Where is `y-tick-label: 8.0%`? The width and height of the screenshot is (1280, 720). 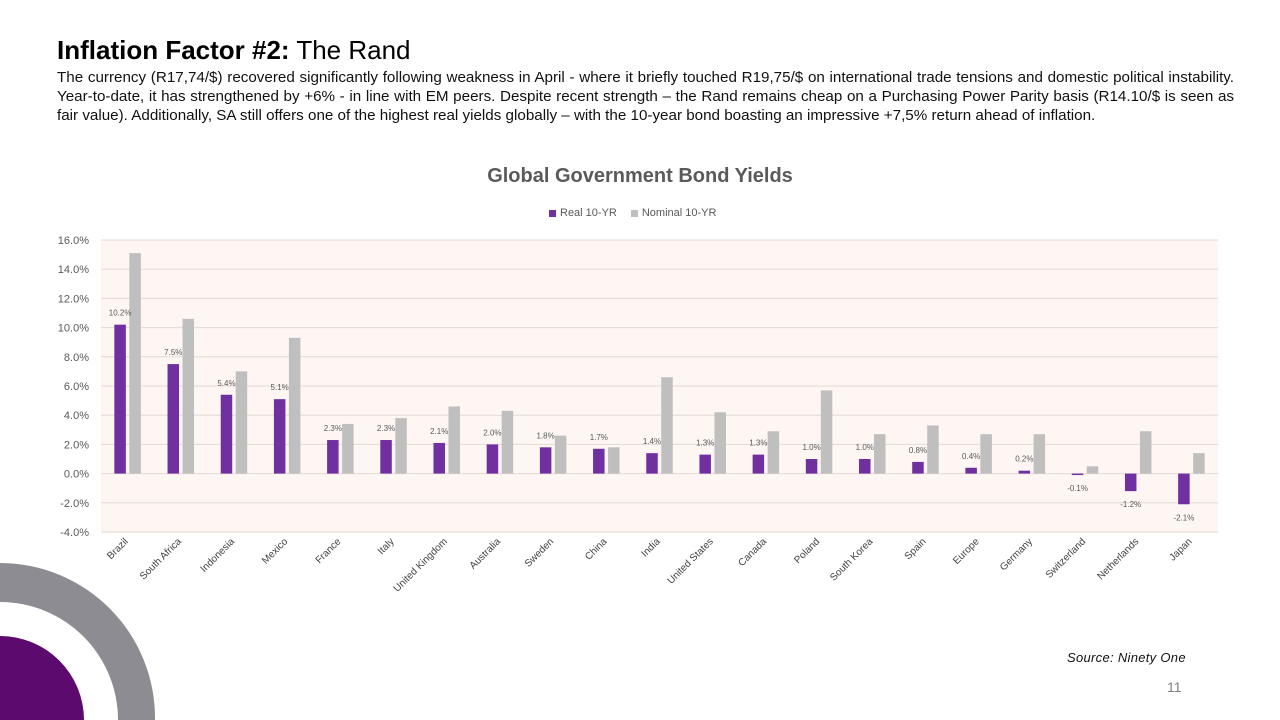 y-tick-label: 8.0% is located at coordinates (76, 358).